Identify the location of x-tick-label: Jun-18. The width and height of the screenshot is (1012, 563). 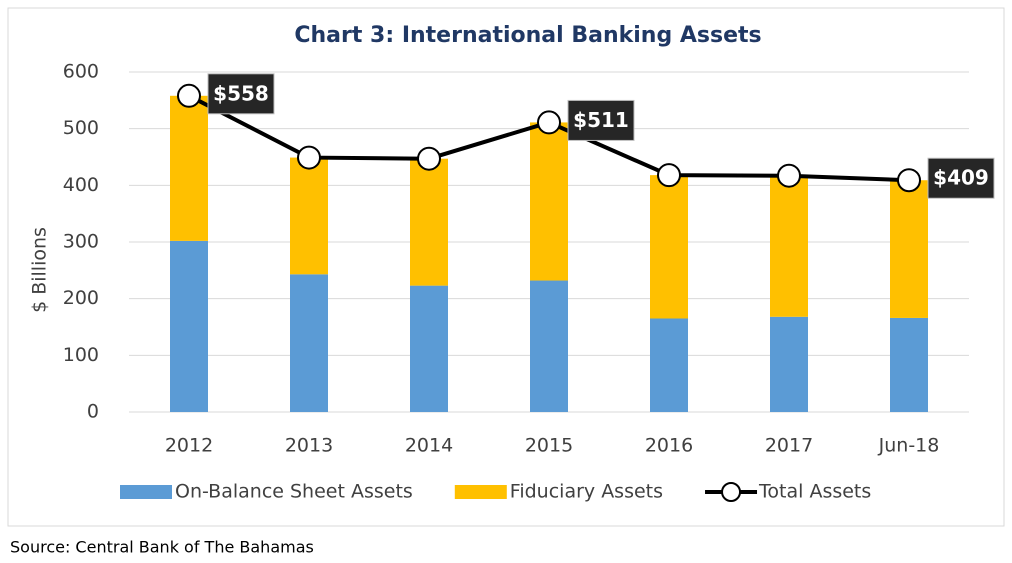
(909, 446).